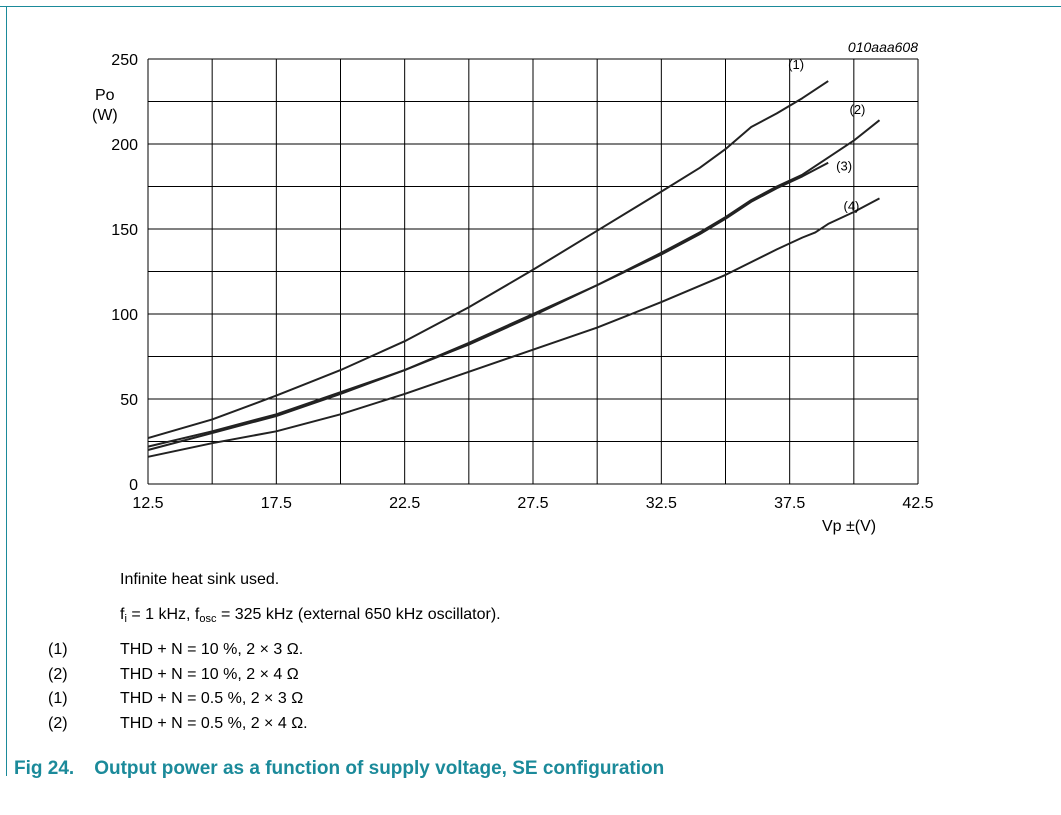  Describe the element at coordinates (530, 6) in the screenshot. I see `frame-top-border` at that location.